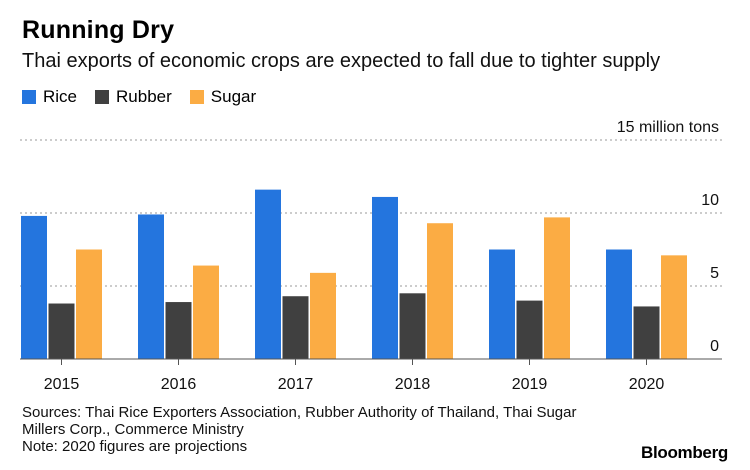  Describe the element at coordinates (710, 200) in the screenshot. I see `y-tick-label-10: 10` at that location.